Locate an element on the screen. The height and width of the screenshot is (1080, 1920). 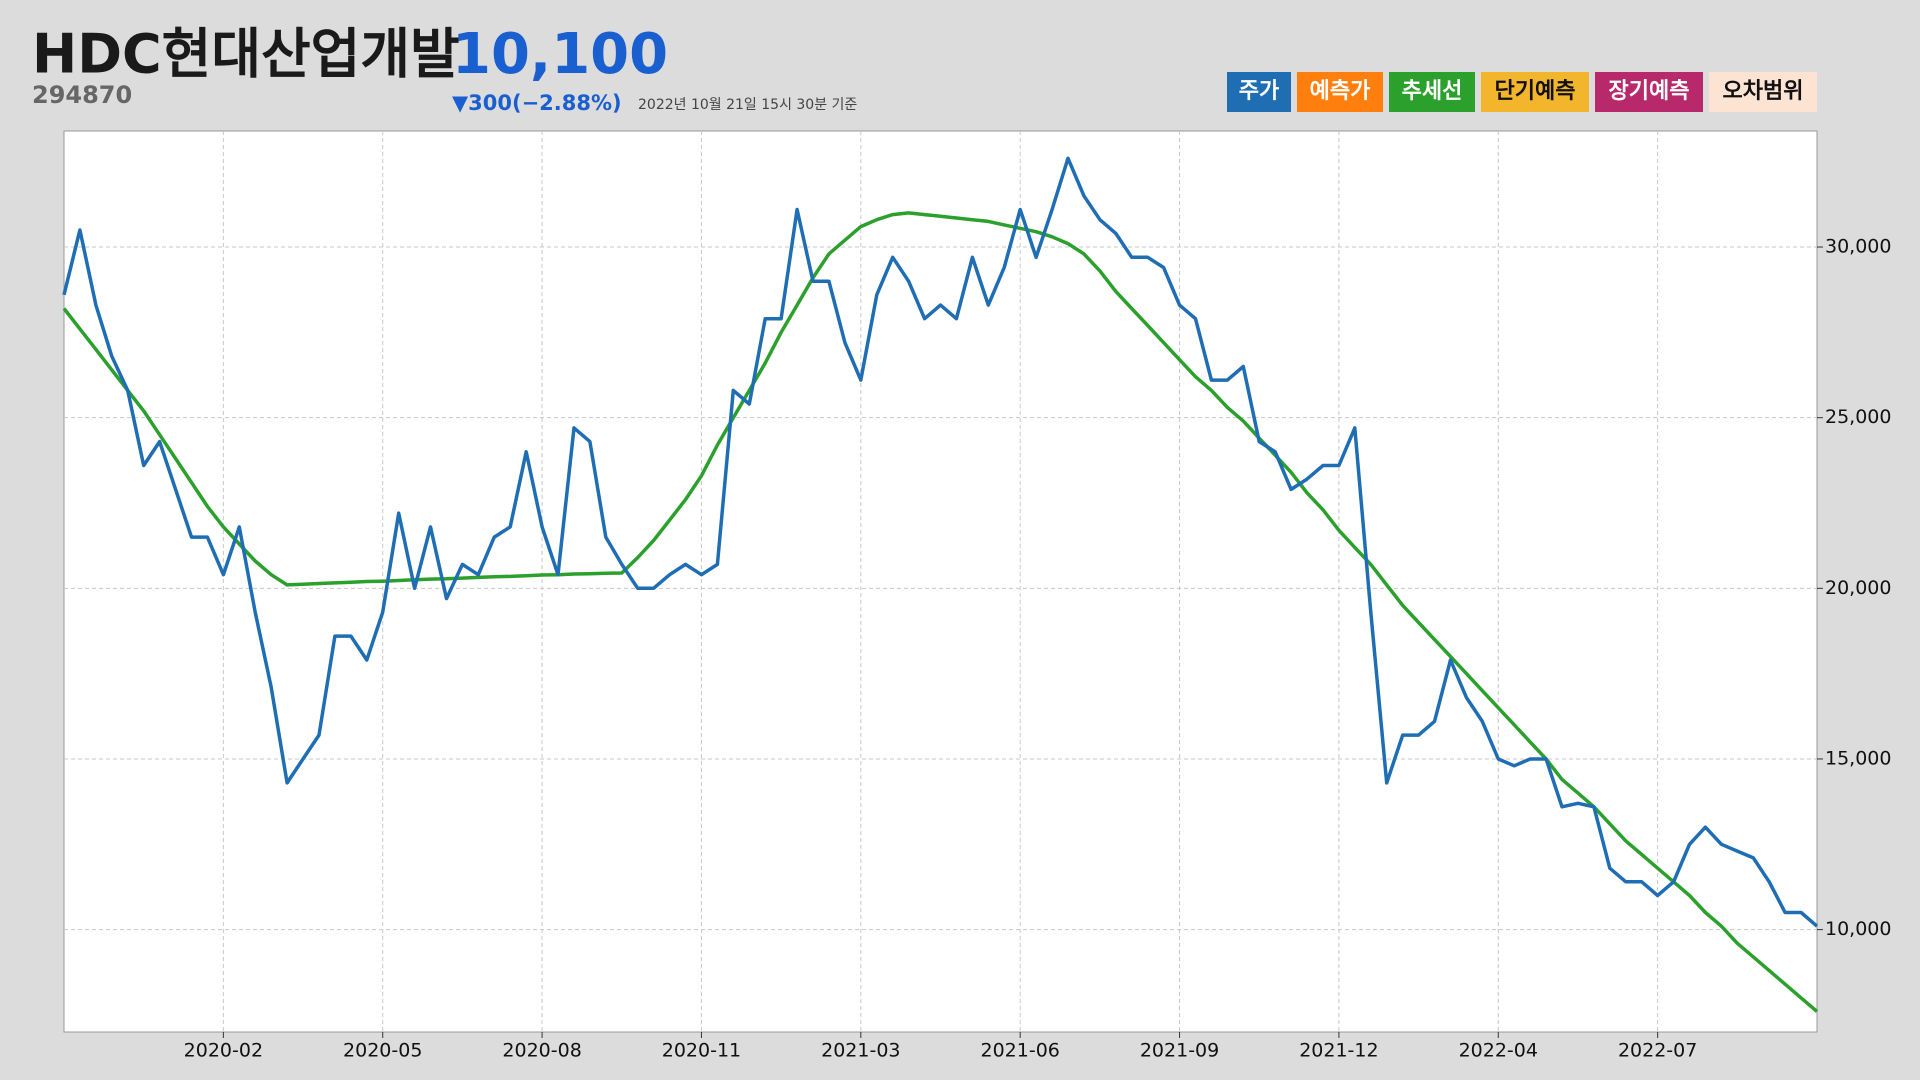
x-tick-label: 2021-06 is located at coordinates (1019, 1051).